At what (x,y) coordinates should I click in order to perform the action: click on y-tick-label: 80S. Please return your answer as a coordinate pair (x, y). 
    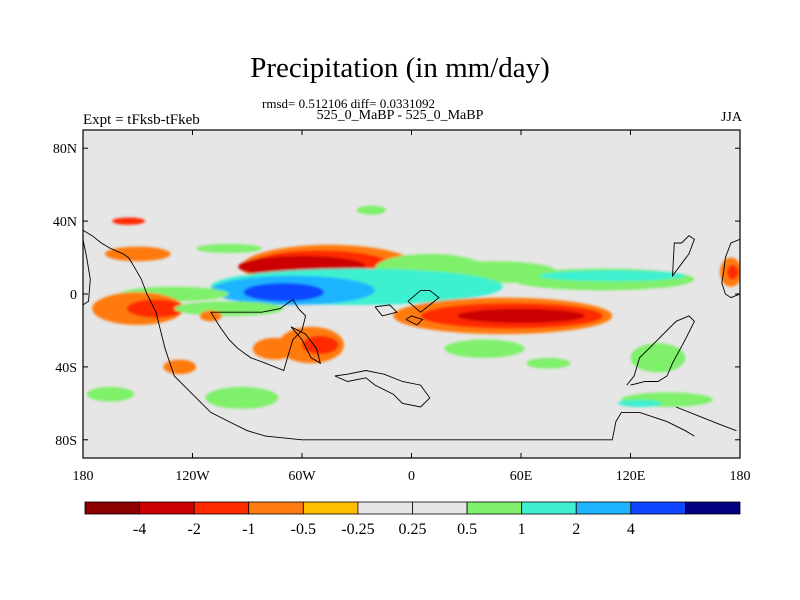
    Looking at the image, I should click on (66, 441).